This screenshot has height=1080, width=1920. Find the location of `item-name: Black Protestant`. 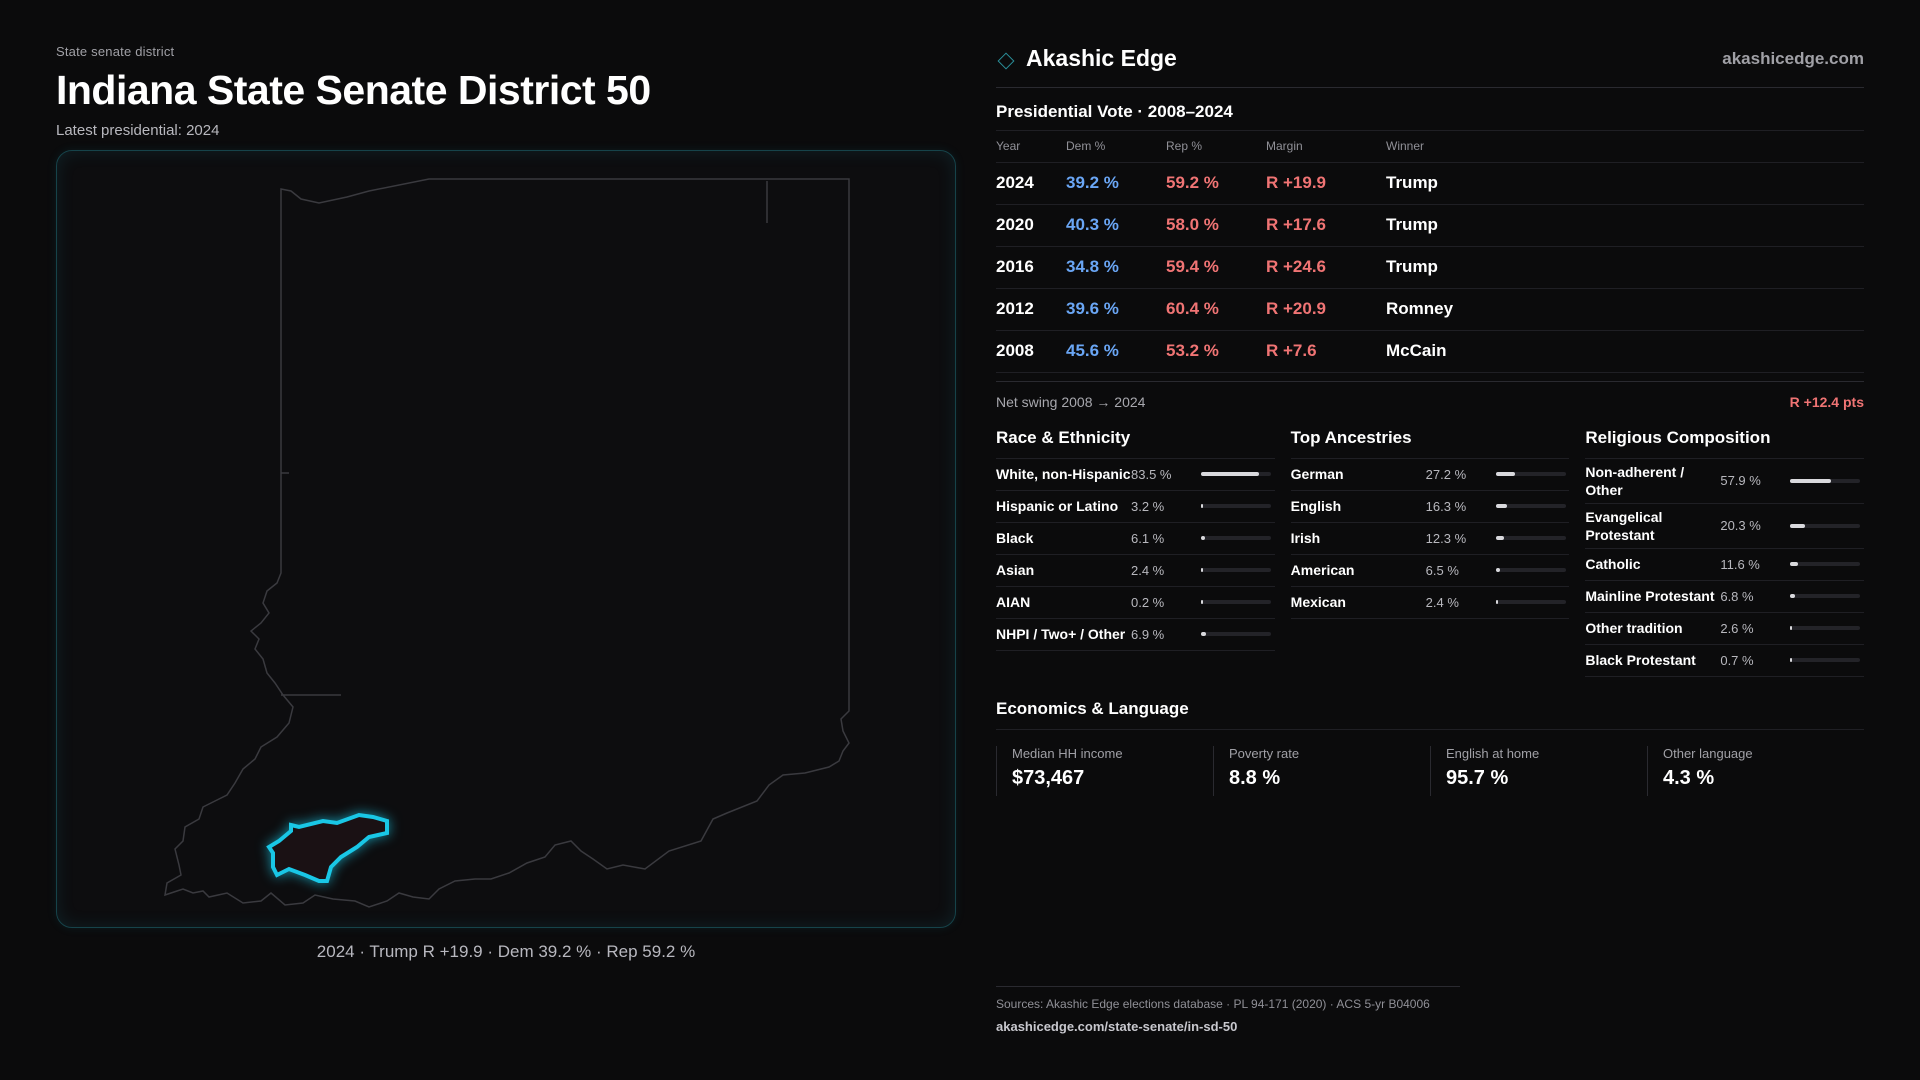

item-name: Black Protestant is located at coordinates (1640, 660).